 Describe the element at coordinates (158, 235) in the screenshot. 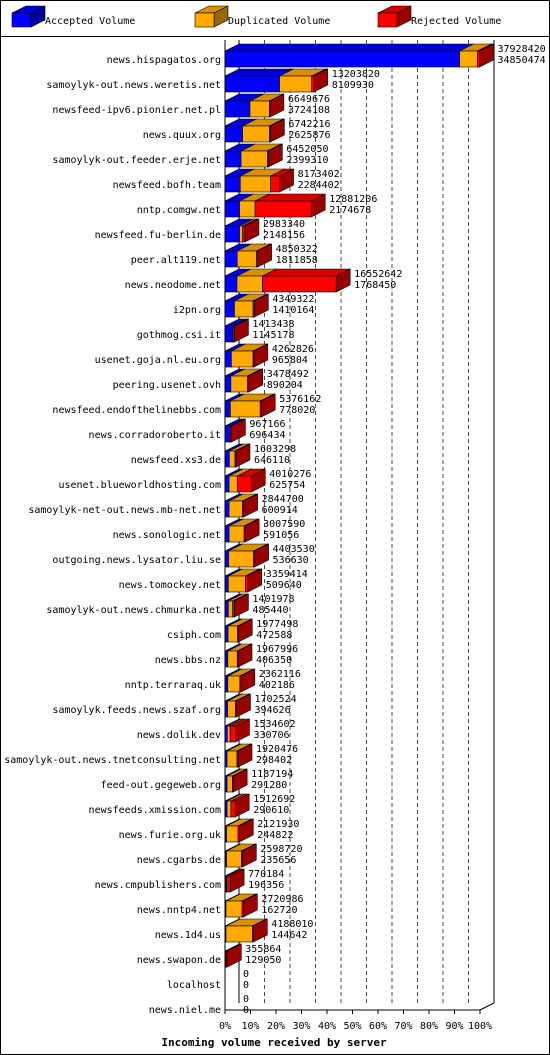

I see `server-label: newsfeed.fu-berlin.de` at that location.